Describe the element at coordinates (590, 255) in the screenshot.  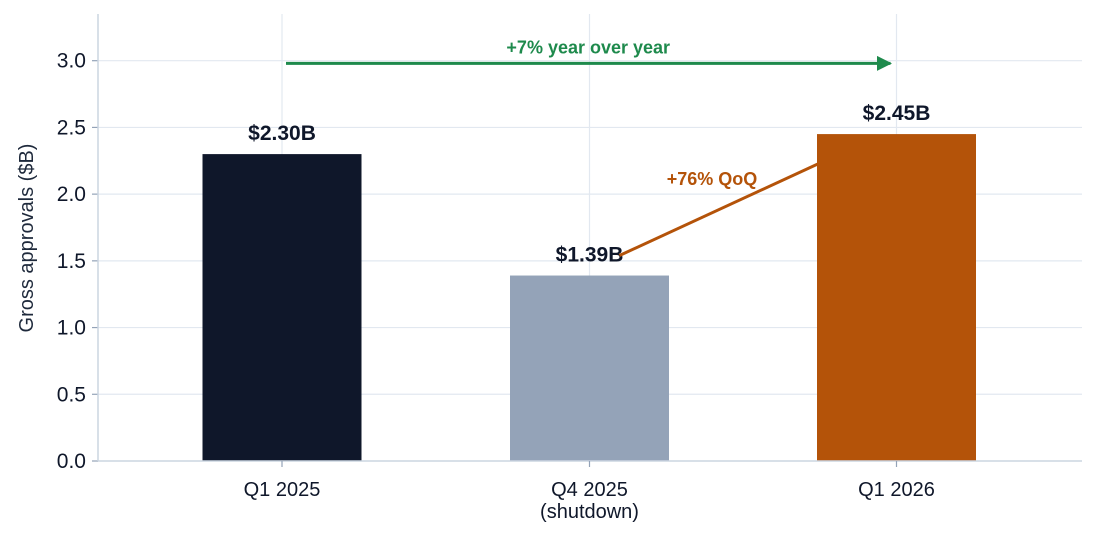
I see `data-label: $1.39B` at that location.